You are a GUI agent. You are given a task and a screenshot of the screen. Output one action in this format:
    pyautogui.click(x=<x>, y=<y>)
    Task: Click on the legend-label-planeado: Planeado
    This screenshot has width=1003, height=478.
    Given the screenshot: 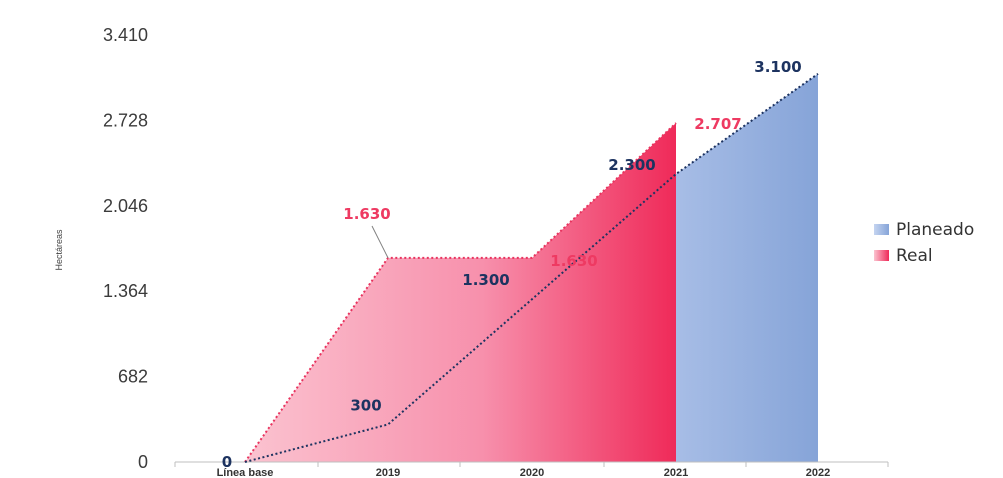 What is the action you would take?
    pyautogui.click(x=935, y=230)
    